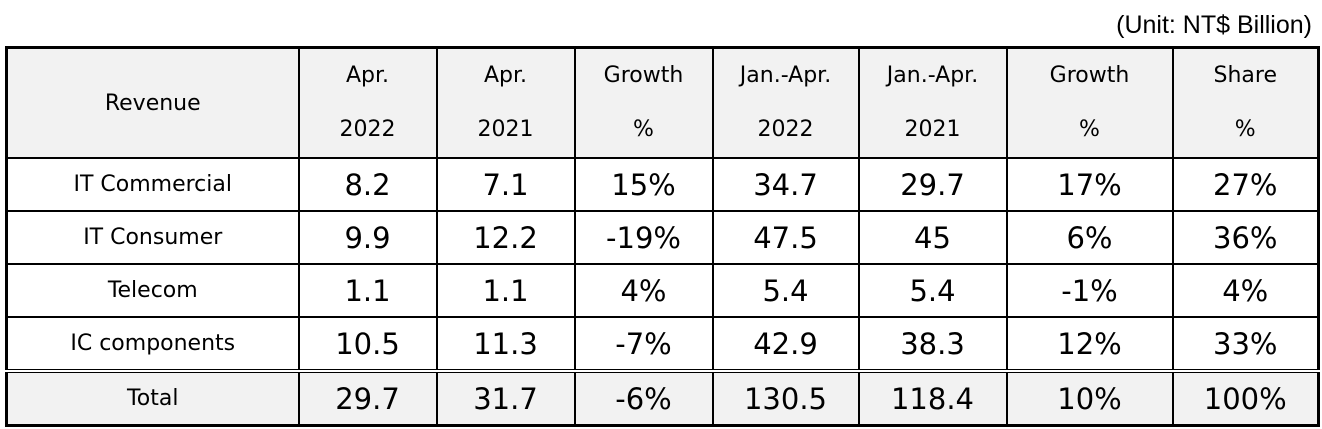  I want to click on total-cell: 10%, so click(1089, 398).